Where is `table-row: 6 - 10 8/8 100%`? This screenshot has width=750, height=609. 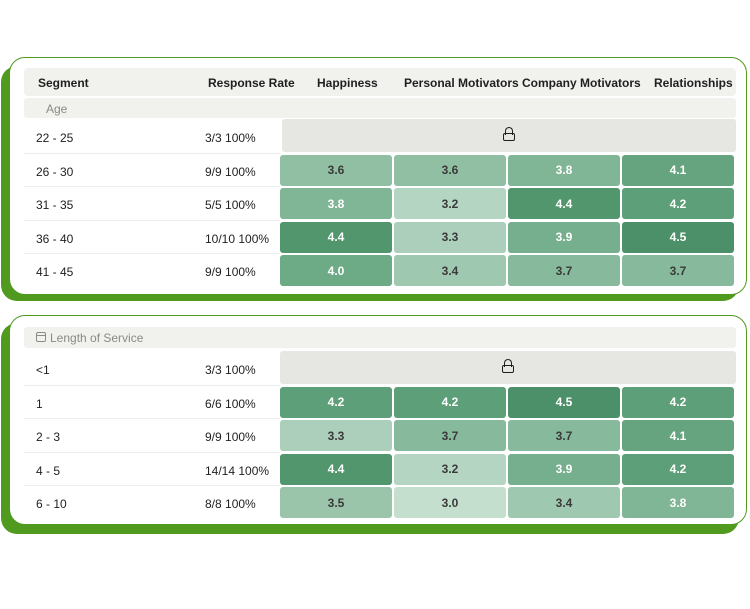 table-row: 6 - 10 8/8 100% is located at coordinates (380, 502).